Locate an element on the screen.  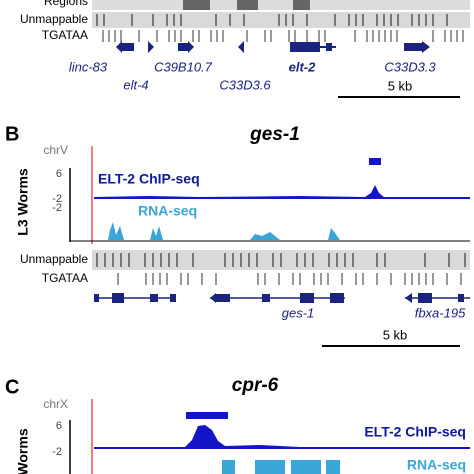
track-label: TGATAA is located at coordinates (65, 35).